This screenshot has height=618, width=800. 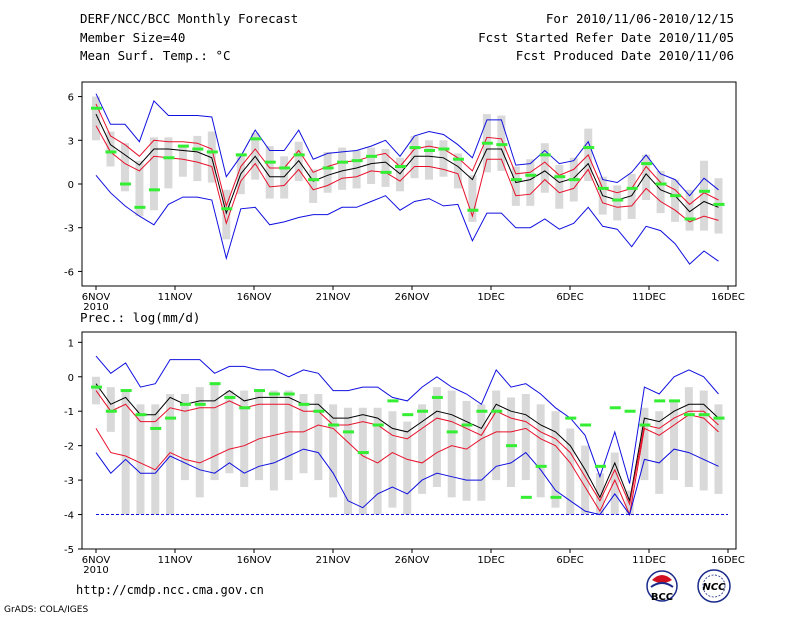 I want to click on x-tick-label: 6DEC, so click(x=569, y=560).